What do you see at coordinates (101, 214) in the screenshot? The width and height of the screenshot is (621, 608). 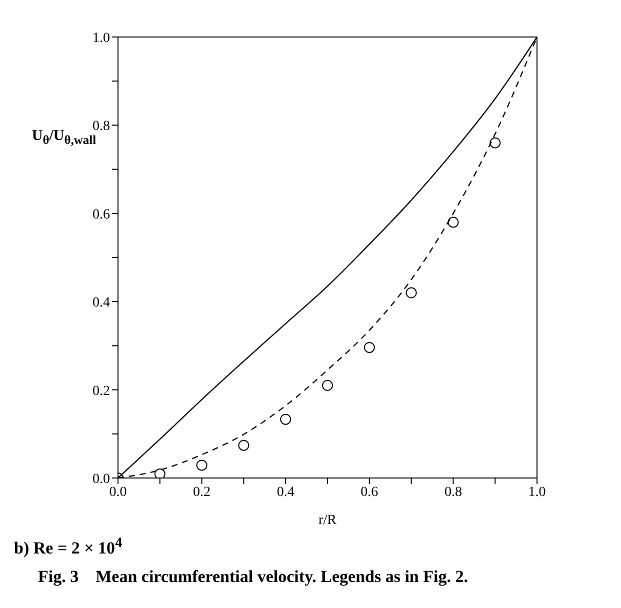 I see `y-tick-label: 0.6` at bounding box center [101, 214].